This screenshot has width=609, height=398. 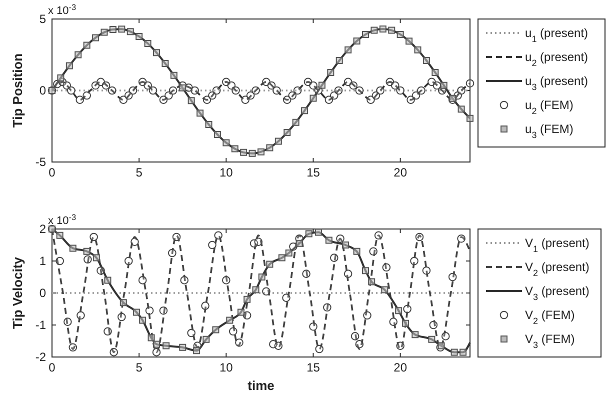 What do you see at coordinates (556, 35) in the screenshot?
I see `legend-label: u$_{1}$ (present)` at bounding box center [556, 35].